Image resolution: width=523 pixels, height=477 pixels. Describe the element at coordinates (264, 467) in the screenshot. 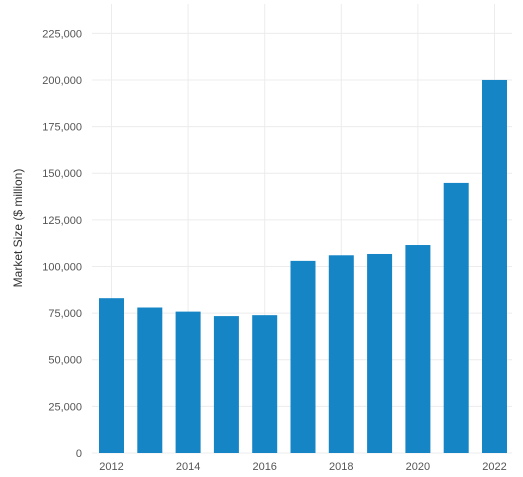

I see `x-tick-label: 2016` at that location.